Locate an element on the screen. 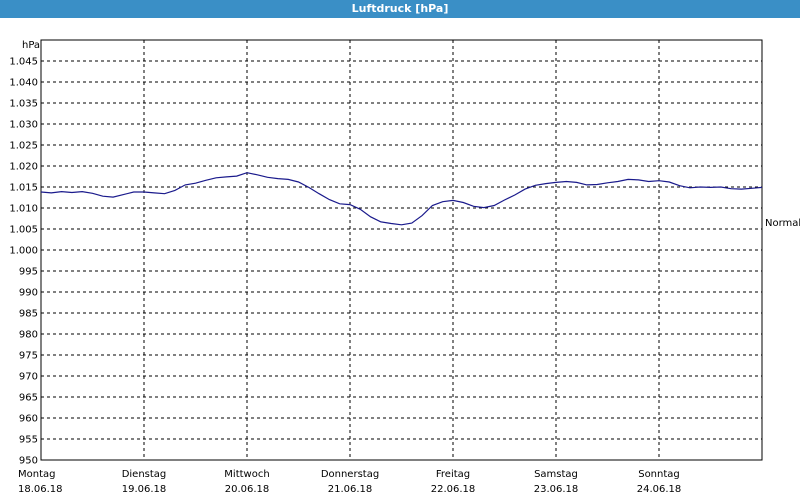  x-tick-day: Mittwoch is located at coordinates (246, 474).